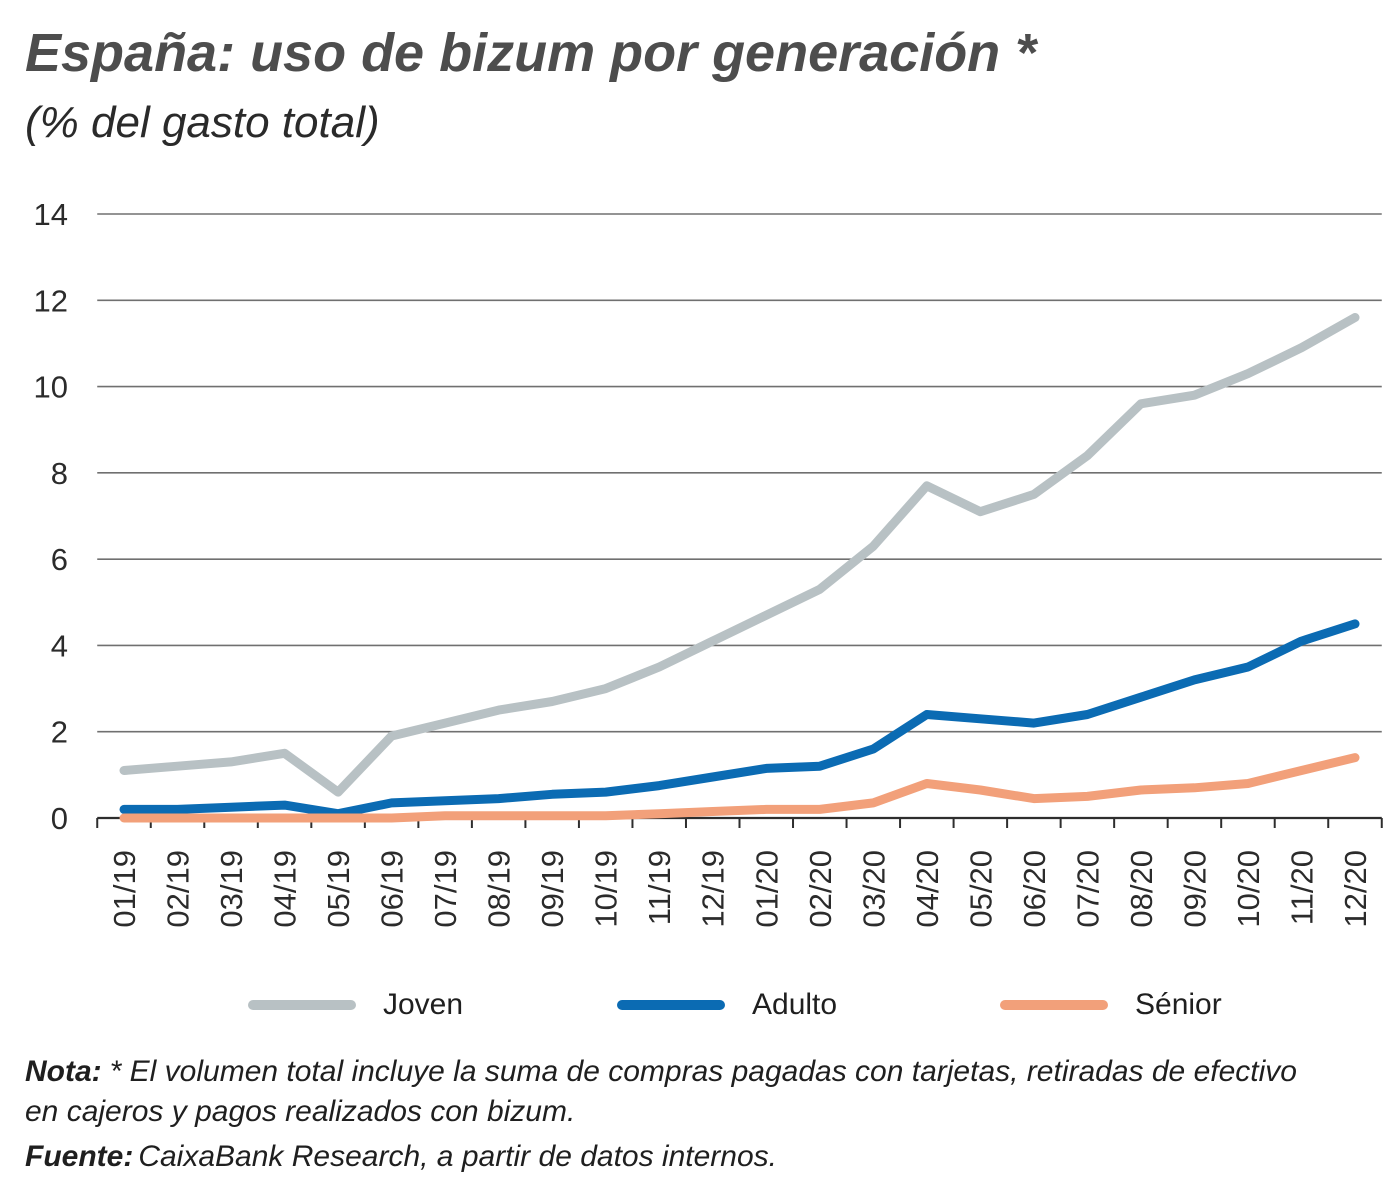  I want to click on note-line-2: en cajeros y pagos realizados con bizum., so click(300, 1112).